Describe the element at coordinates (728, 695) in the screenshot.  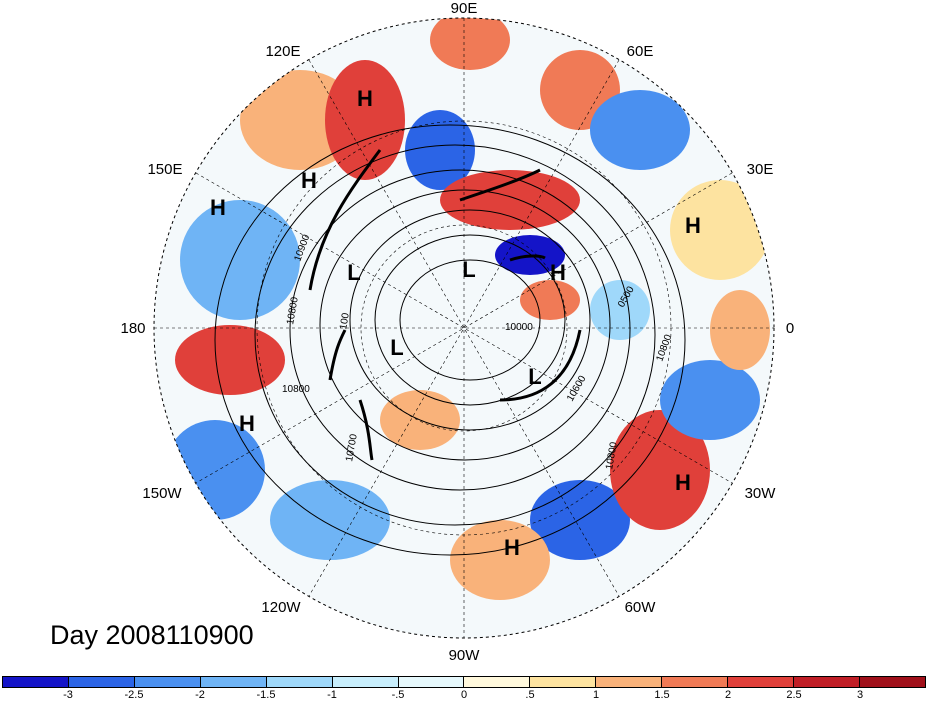
I see `colorbar-label: 2` at that location.